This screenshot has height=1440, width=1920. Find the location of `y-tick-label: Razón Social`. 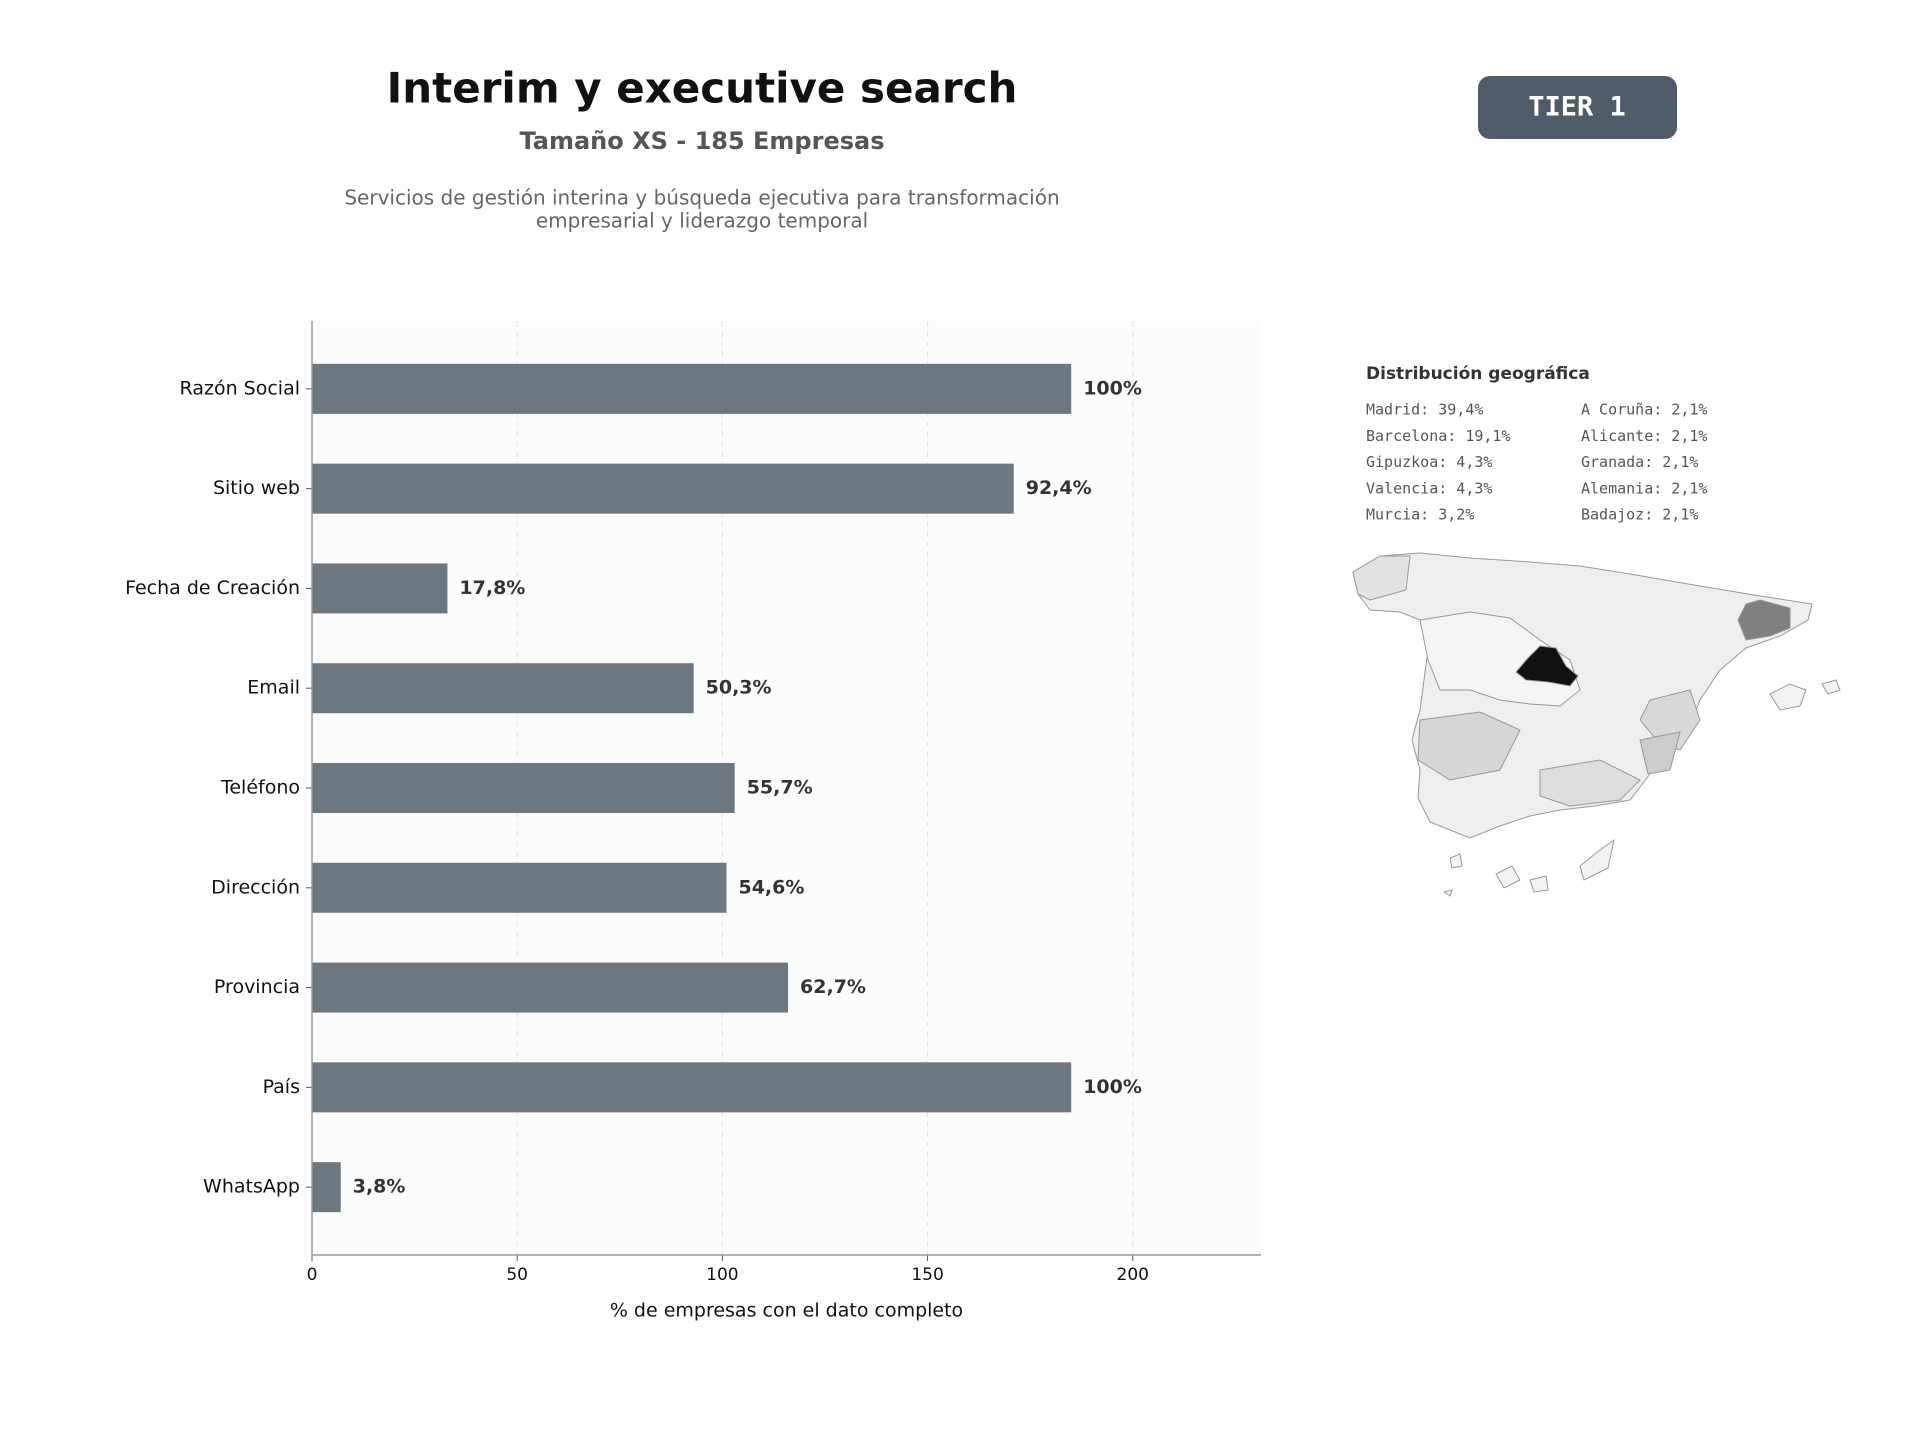

y-tick-label: Razón Social is located at coordinates (240, 388).